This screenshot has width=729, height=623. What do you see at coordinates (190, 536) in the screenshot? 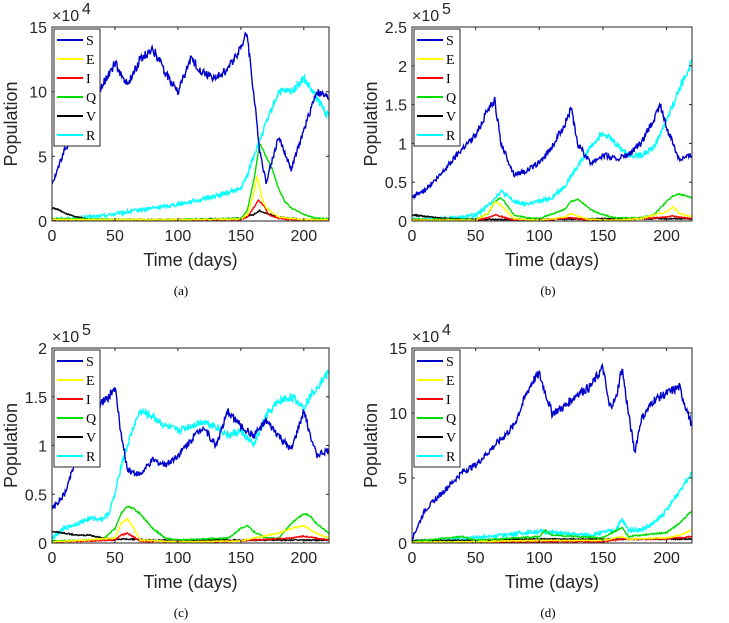
I see `series-line-V` at bounding box center [190, 536].